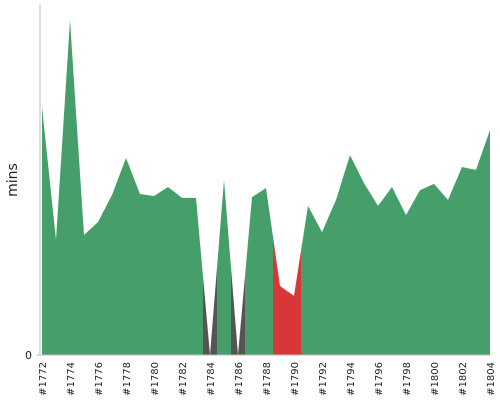 This screenshot has height=400, width=500. What do you see at coordinates (295, 379) in the screenshot?
I see `x-tick-label: #1790` at bounding box center [295, 379].